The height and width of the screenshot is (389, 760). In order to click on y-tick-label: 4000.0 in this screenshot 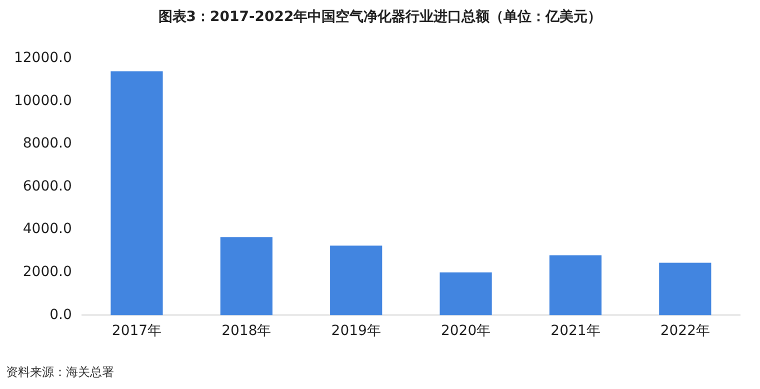, I will do `click(47, 229)`.